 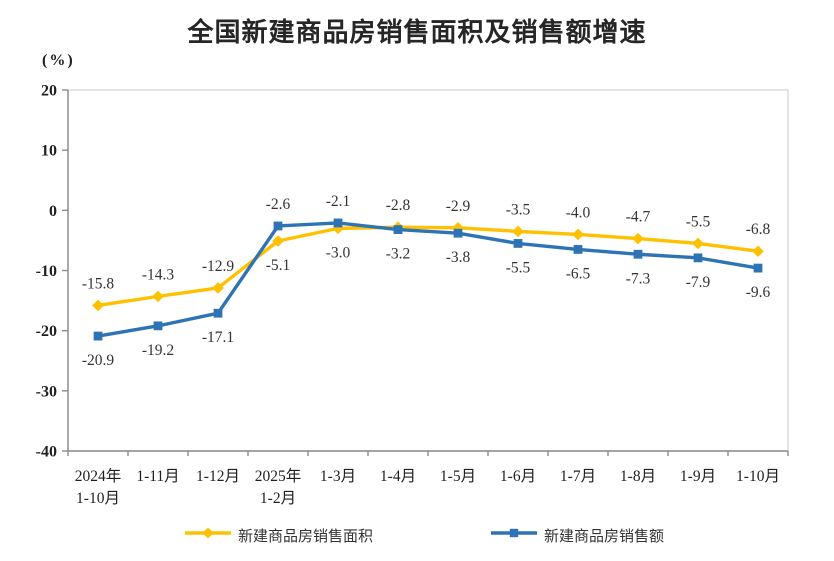 What do you see at coordinates (518, 209) in the screenshot?
I see `data-label: -3.5` at bounding box center [518, 209].